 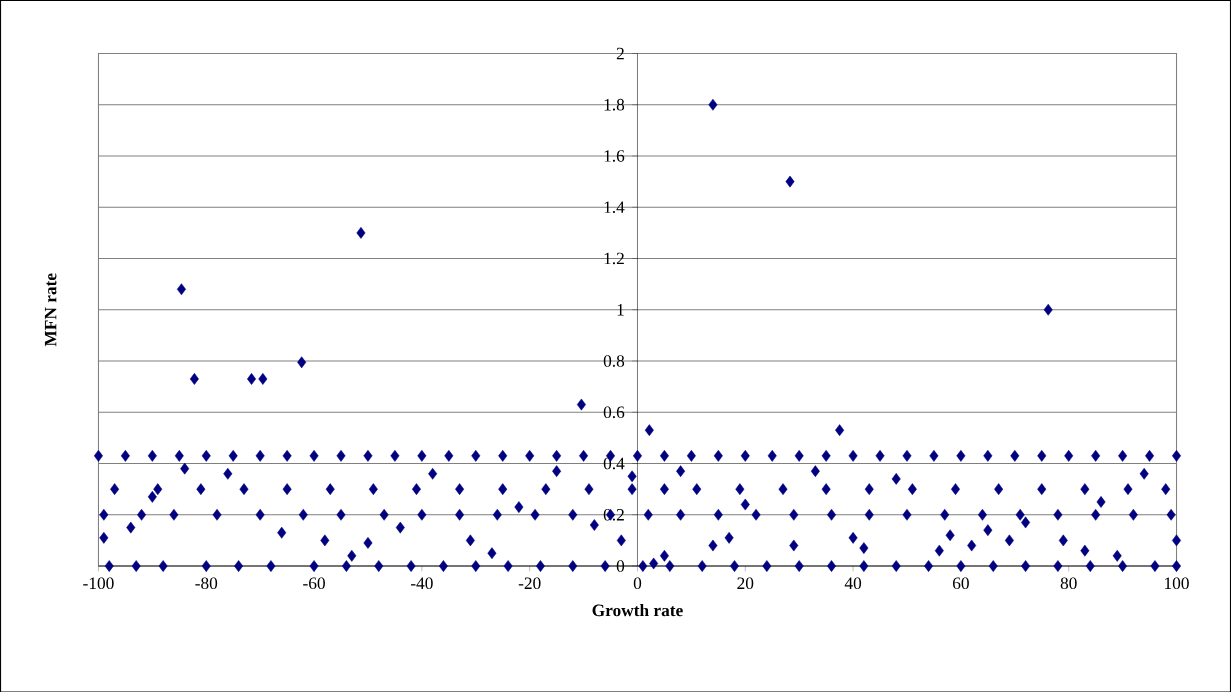 I want to click on x-tick-label: -40, so click(x=421, y=583).